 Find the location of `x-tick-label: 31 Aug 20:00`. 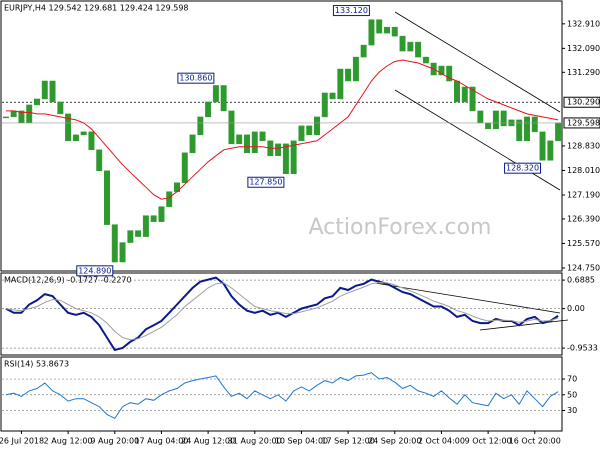

x-tick-label: 31 Aug 20:00 is located at coordinates (255, 441).